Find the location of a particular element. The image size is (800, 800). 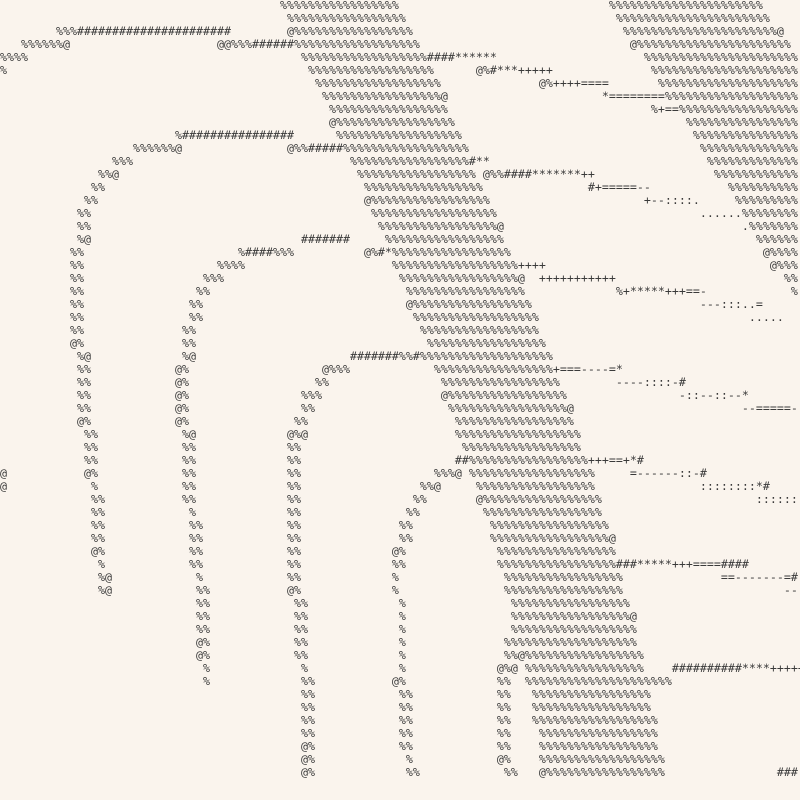

art-line: % %% @% %% %%%%%%%%%%%%%%%%%%%%% is located at coordinates (336, 681).